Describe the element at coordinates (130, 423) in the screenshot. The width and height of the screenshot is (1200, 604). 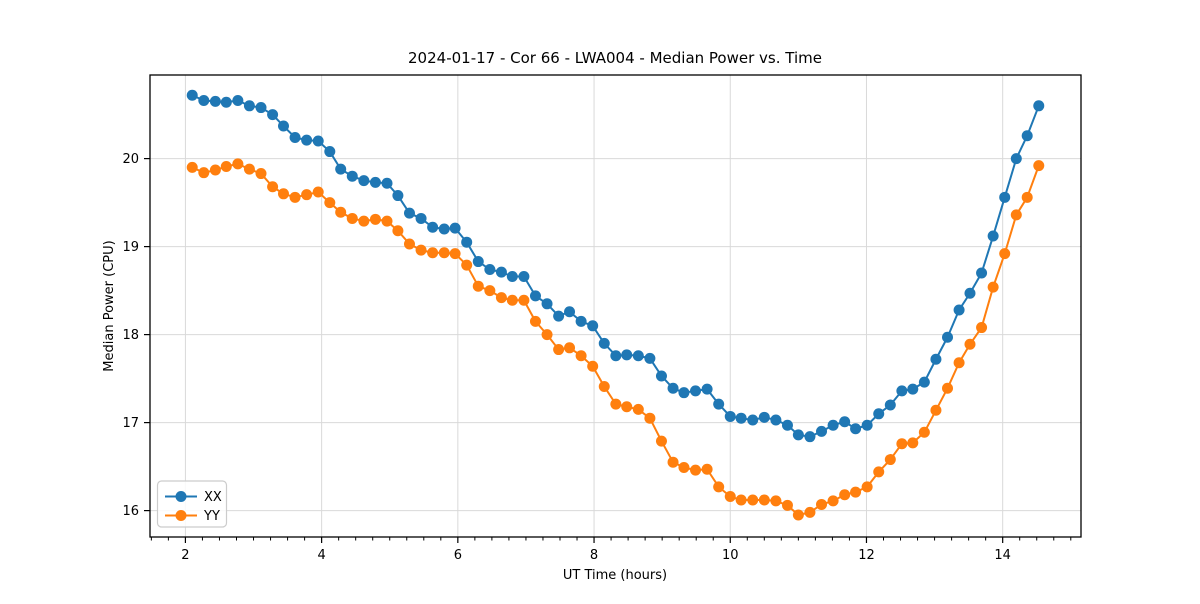
I see `y-tick-label: 17` at that location.